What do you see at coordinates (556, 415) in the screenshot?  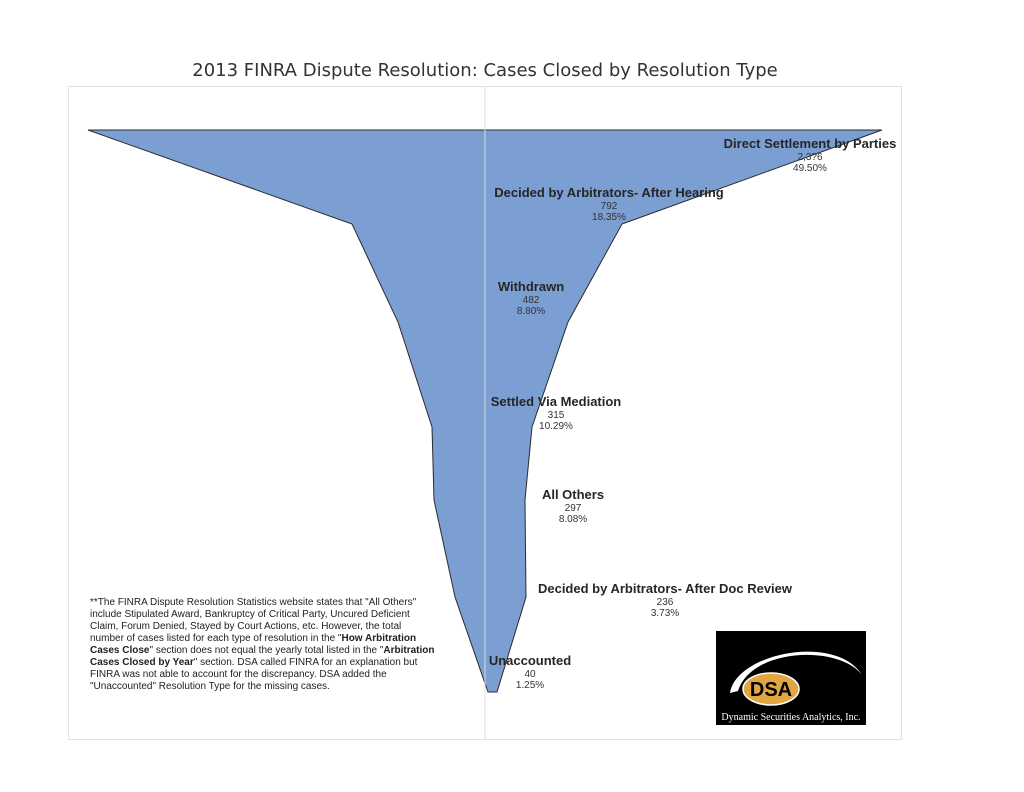 I see `stage-count: 315` at bounding box center [556, 415].